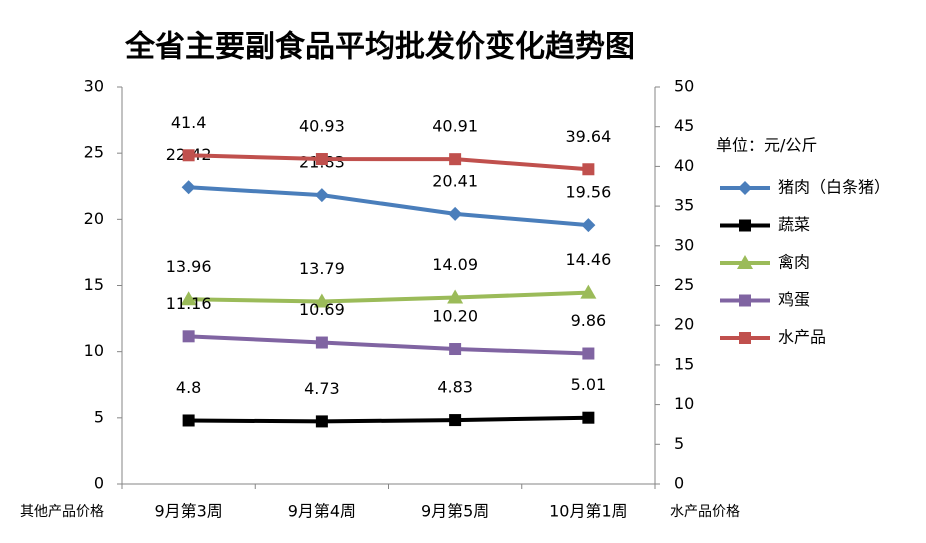 The image size is (926, 543). Describe the element at coordinates (588, 511) in the screenshot. I see `x-tick-label: 10月第1周` at that location.